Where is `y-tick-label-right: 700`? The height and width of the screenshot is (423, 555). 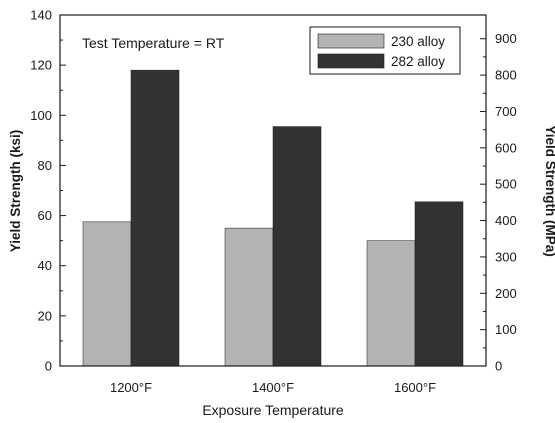 y-tick-label-right: 700 is located at coordinates (506, 111).